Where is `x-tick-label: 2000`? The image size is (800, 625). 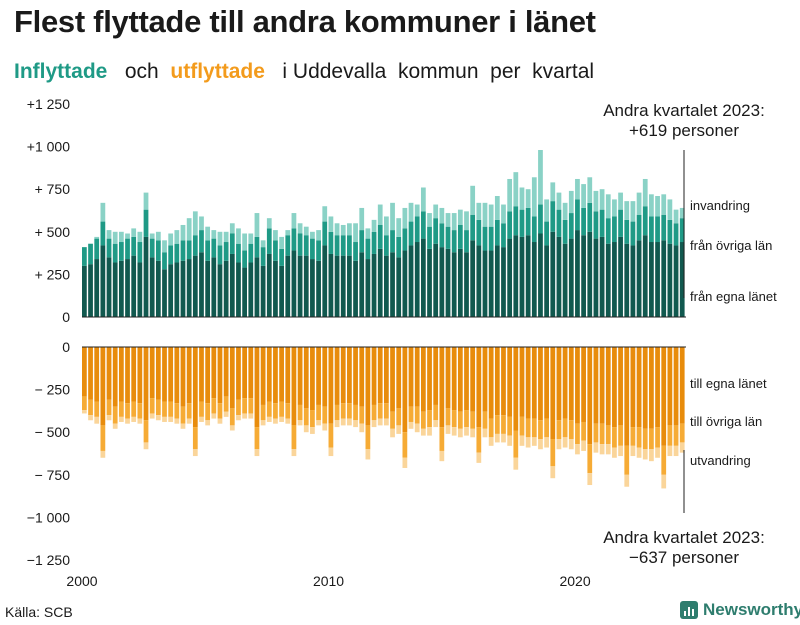 x-tick-label: 2000 is located at coordinates (81, 581).